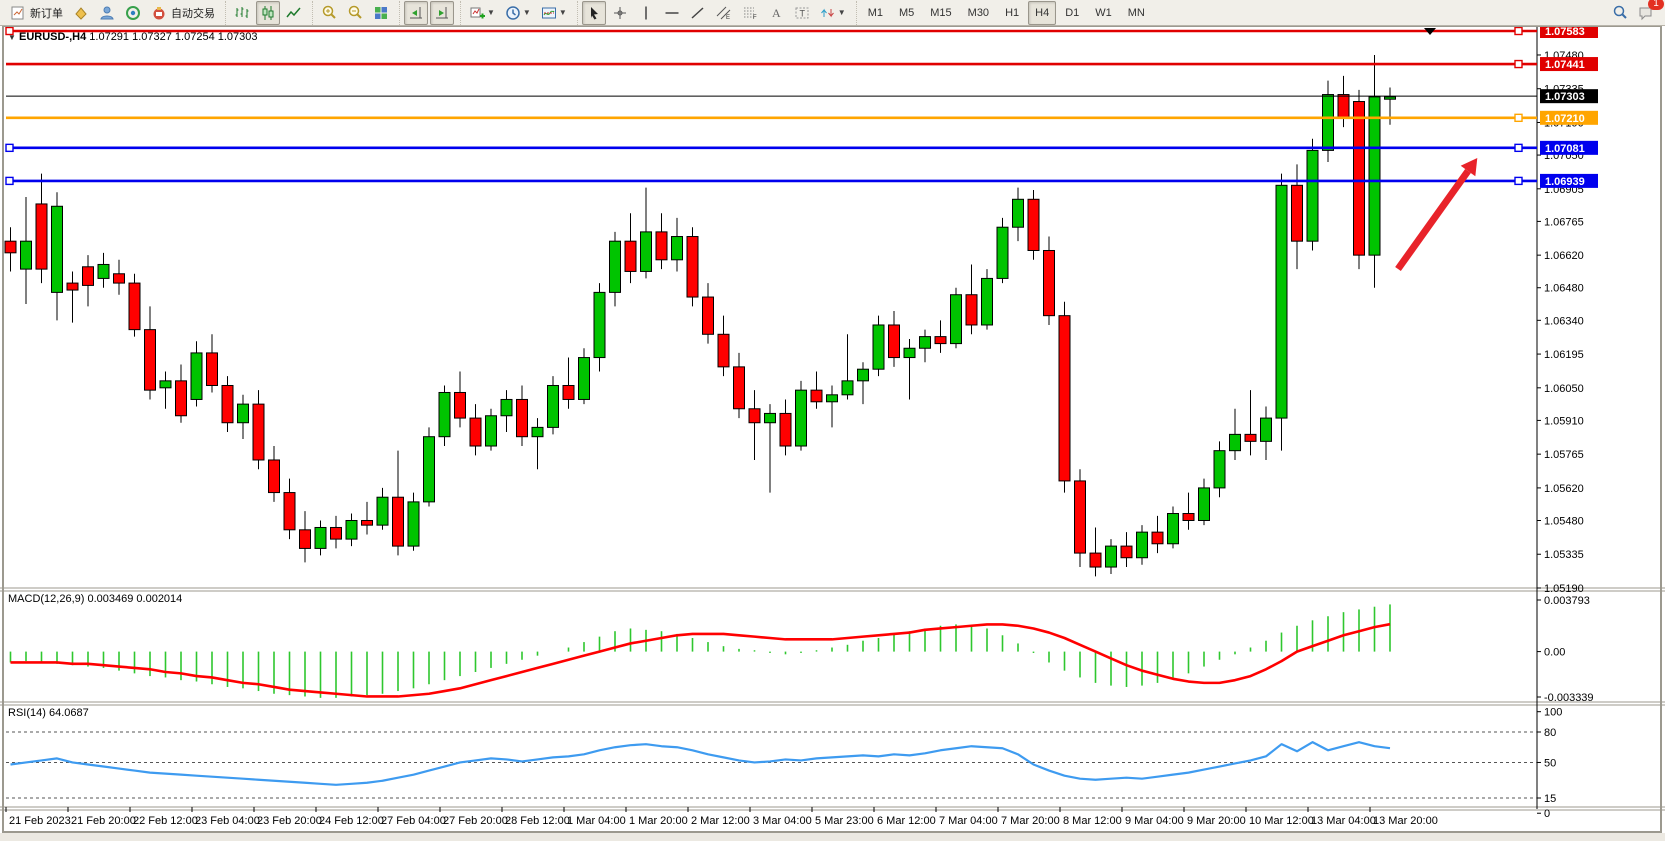 The width and height of the screenshot is (1665, 841). I want to click on timeframe-m15-button: M15, so click(941, 12).